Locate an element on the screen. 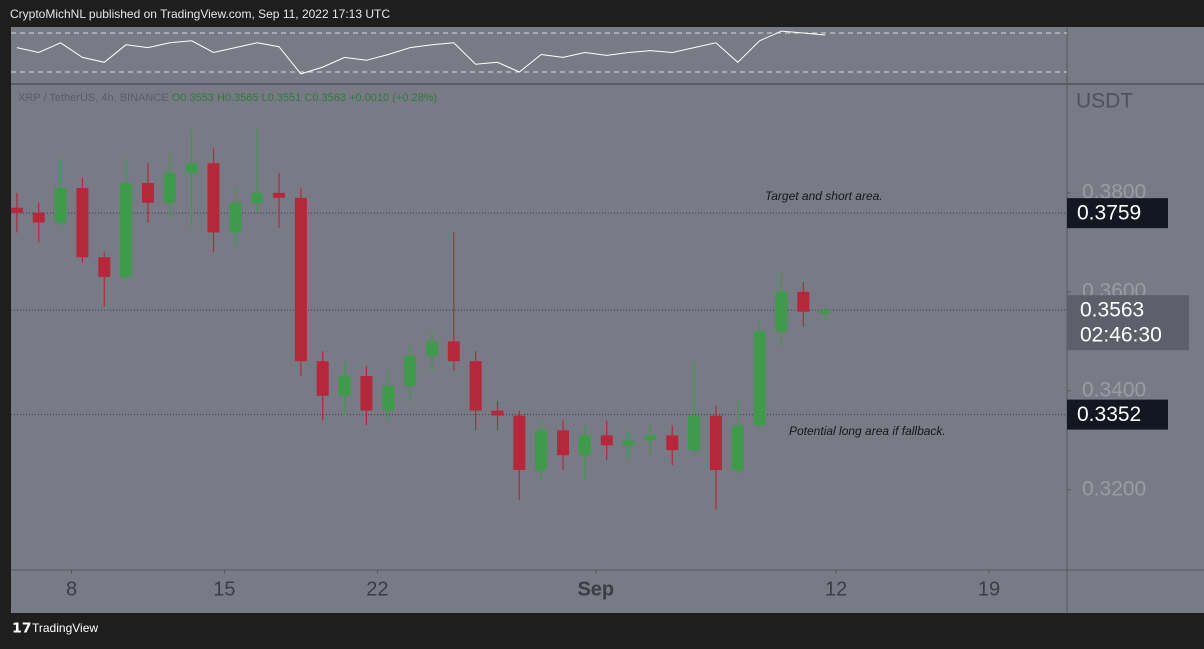  x-tick-label: 12 is located at coordinates (836, 589).